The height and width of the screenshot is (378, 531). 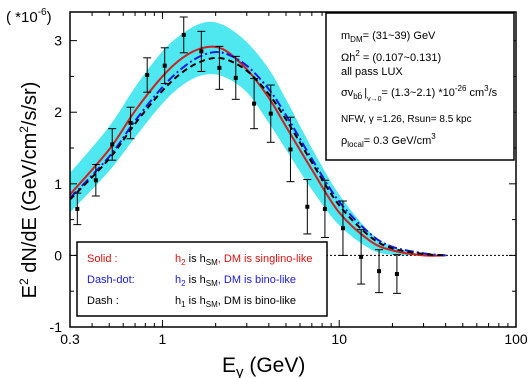 What do you see at coordinates (58, 41) in the screenshot?
I see `y-tick-label: 3` at bounding box center [58, 41].